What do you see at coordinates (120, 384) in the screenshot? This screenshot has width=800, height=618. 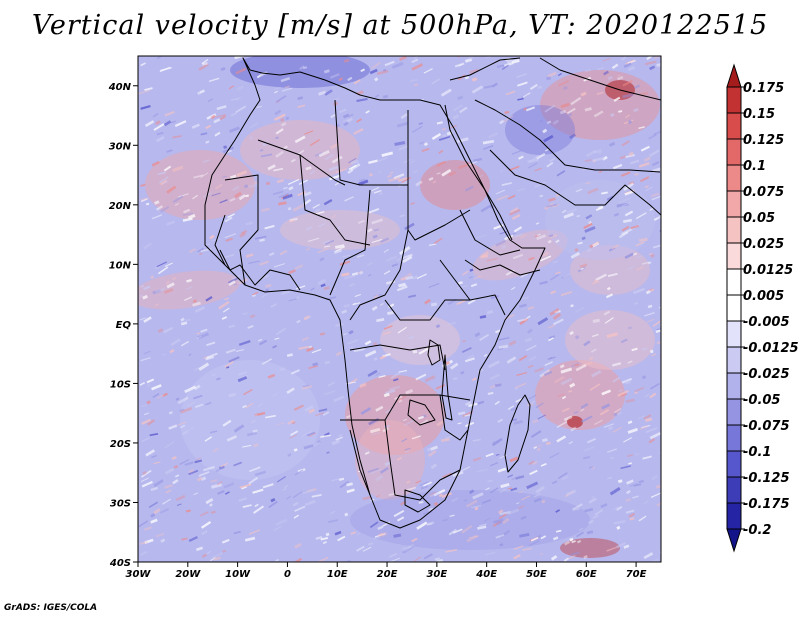 I see `y-tick-label: 10S` at bounding box center [120, 384].